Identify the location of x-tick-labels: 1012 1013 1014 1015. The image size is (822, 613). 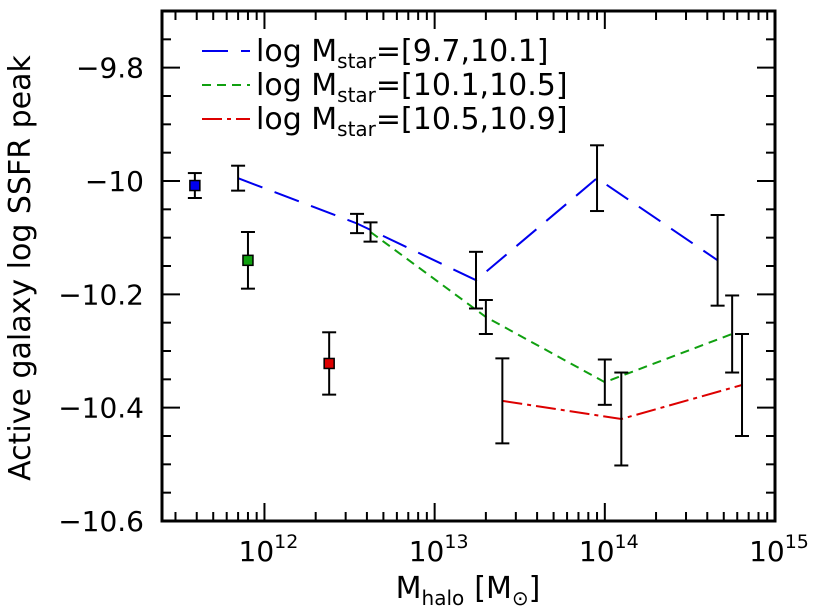
(524, 549).